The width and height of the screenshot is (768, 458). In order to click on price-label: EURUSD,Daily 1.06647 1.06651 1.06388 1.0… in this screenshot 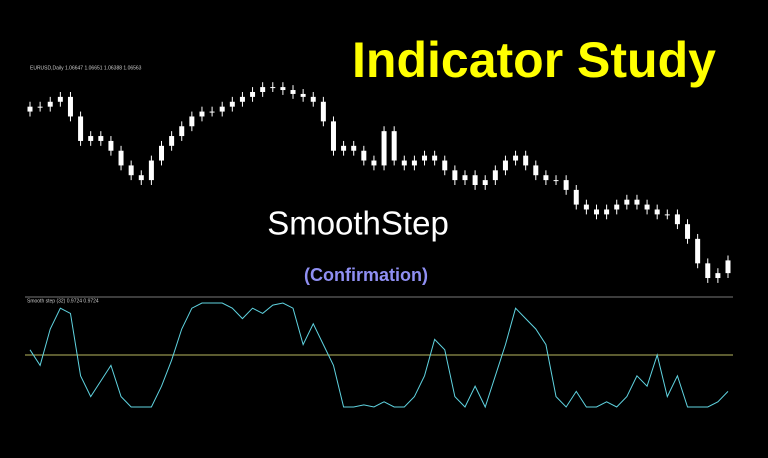, I will do `click(86, 68)`.